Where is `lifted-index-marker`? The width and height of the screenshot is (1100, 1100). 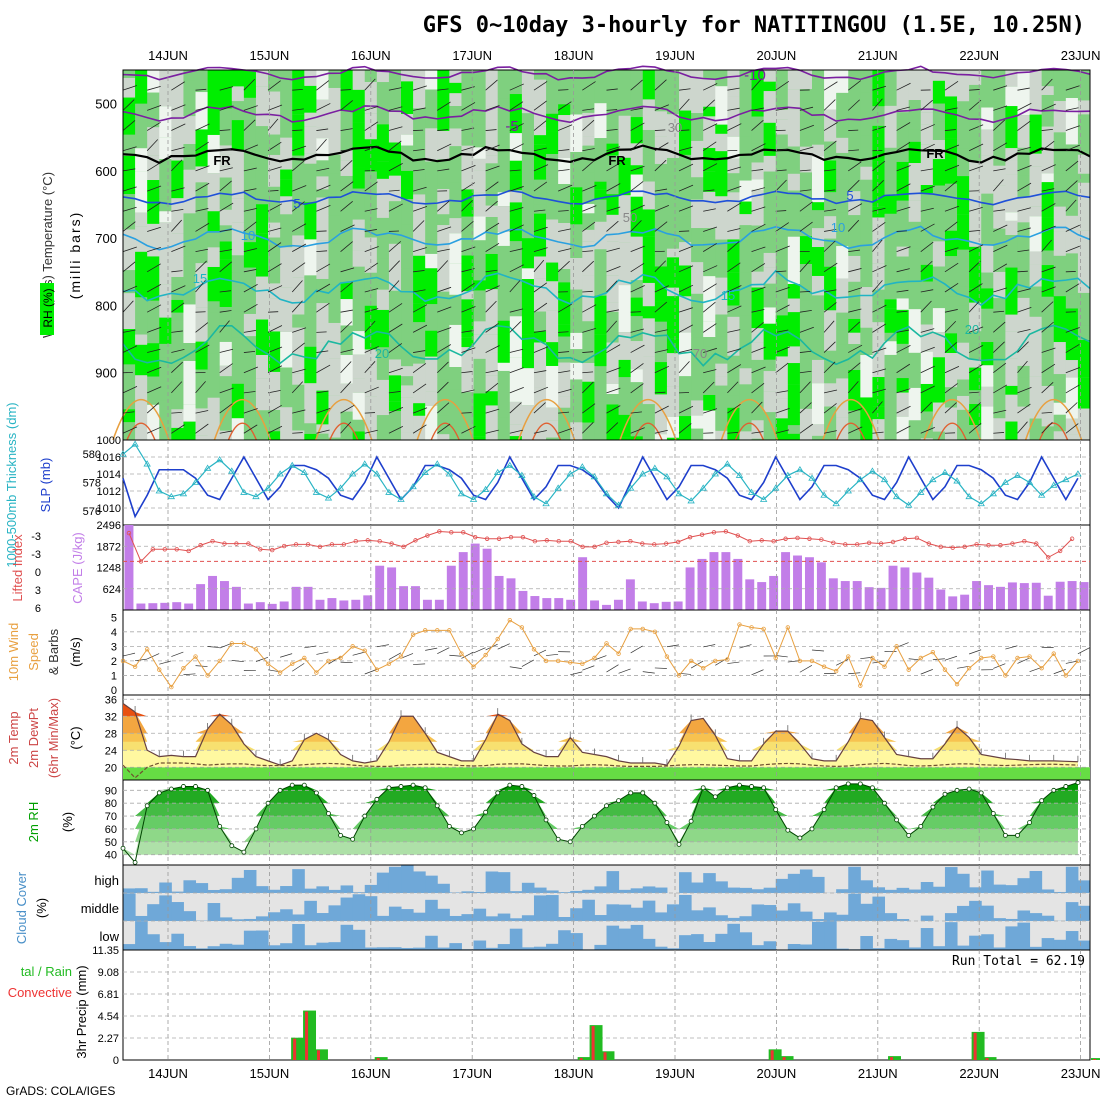 lifted-index-marker is located at coordinates (666, 543).